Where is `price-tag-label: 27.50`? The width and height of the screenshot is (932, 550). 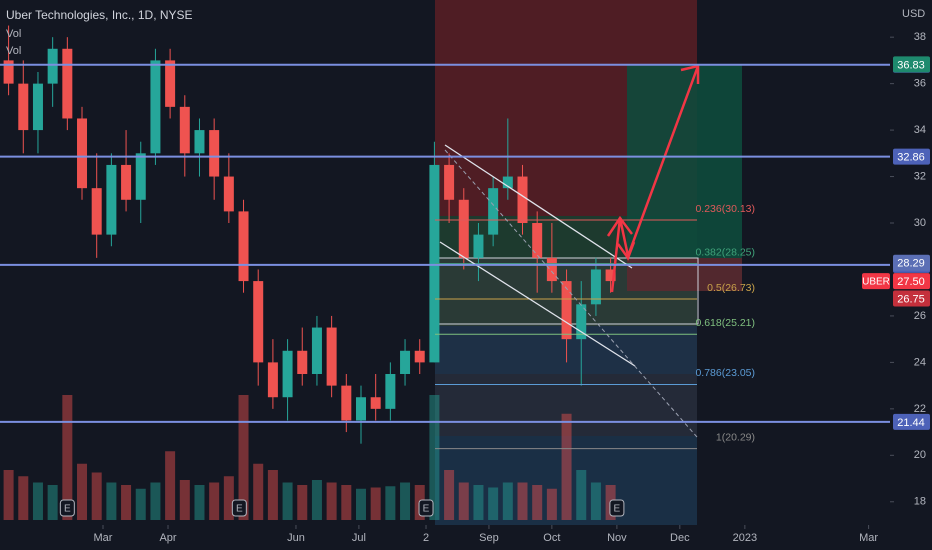
price-tag-label: 27.50 is located at coordinates (911, 282).